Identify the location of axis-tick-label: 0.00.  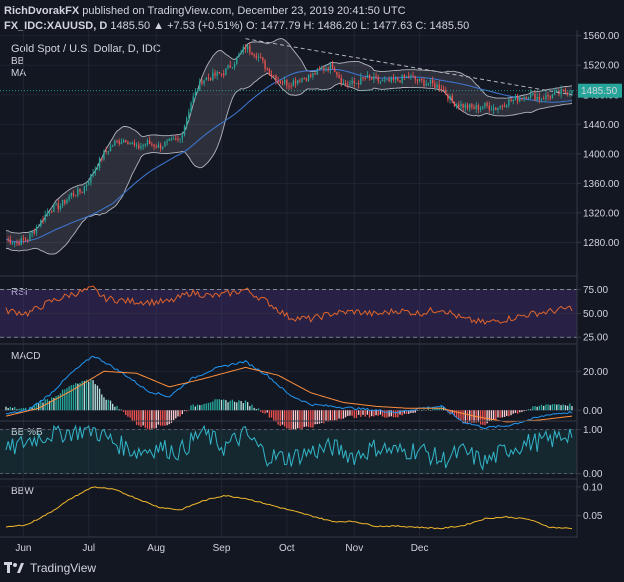
(593, 474).